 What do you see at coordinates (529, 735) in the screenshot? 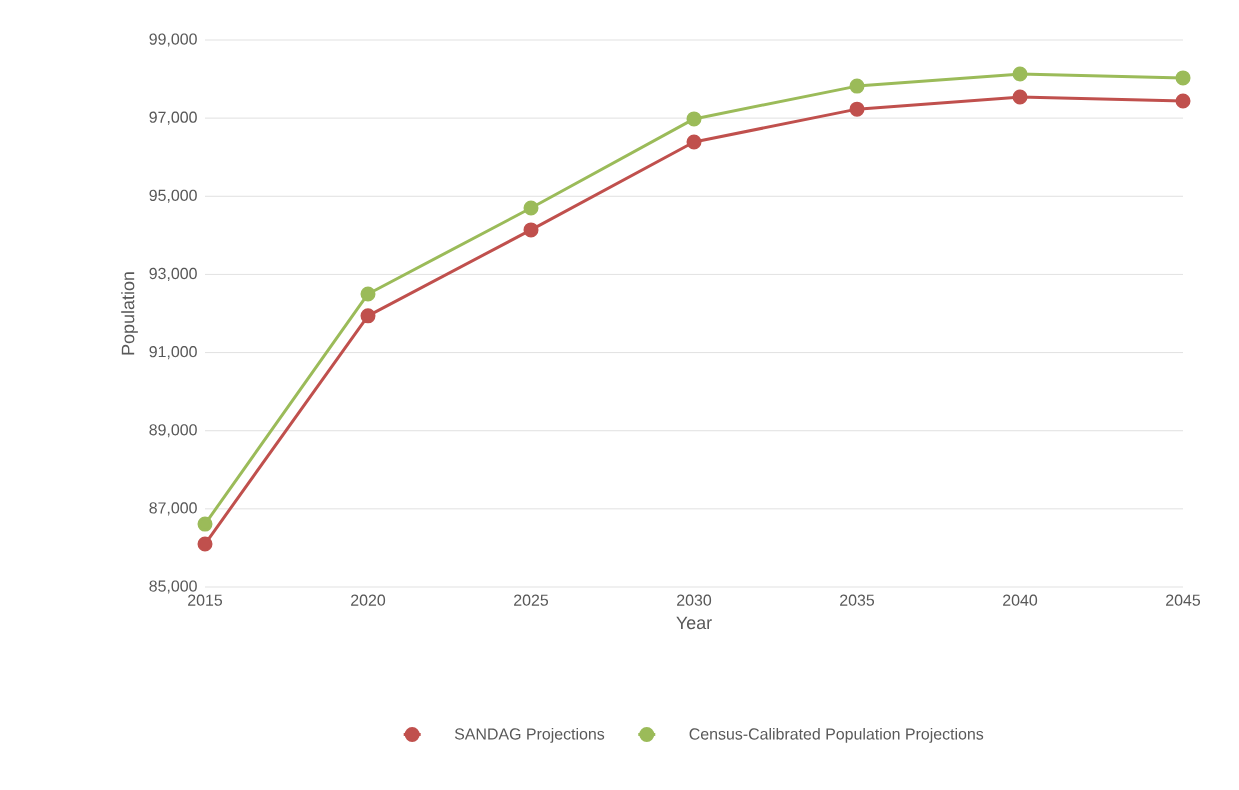
I see `legend-label: SANDAG Projections` at bounding box center [529, 735].